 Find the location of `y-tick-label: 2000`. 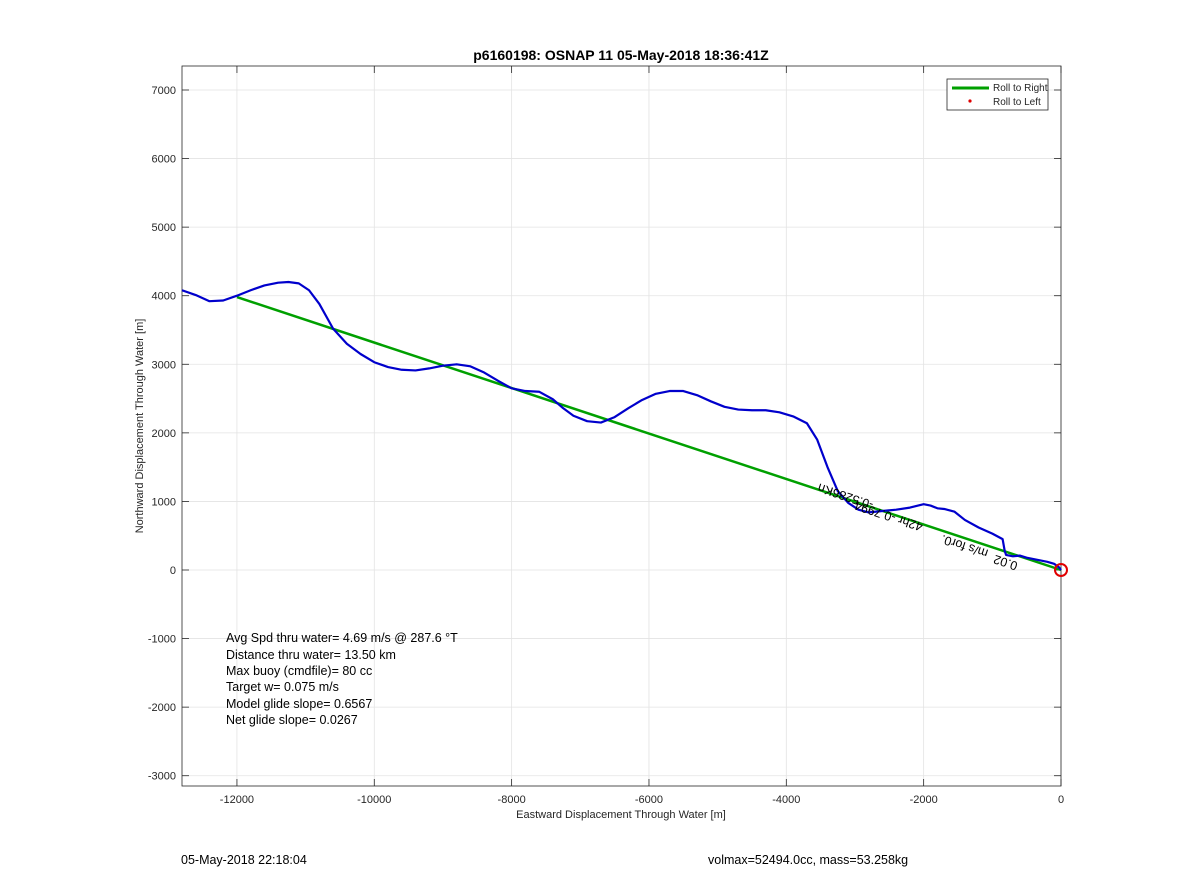

y-tick-label: 2000 is located at coordinates (164, 434).